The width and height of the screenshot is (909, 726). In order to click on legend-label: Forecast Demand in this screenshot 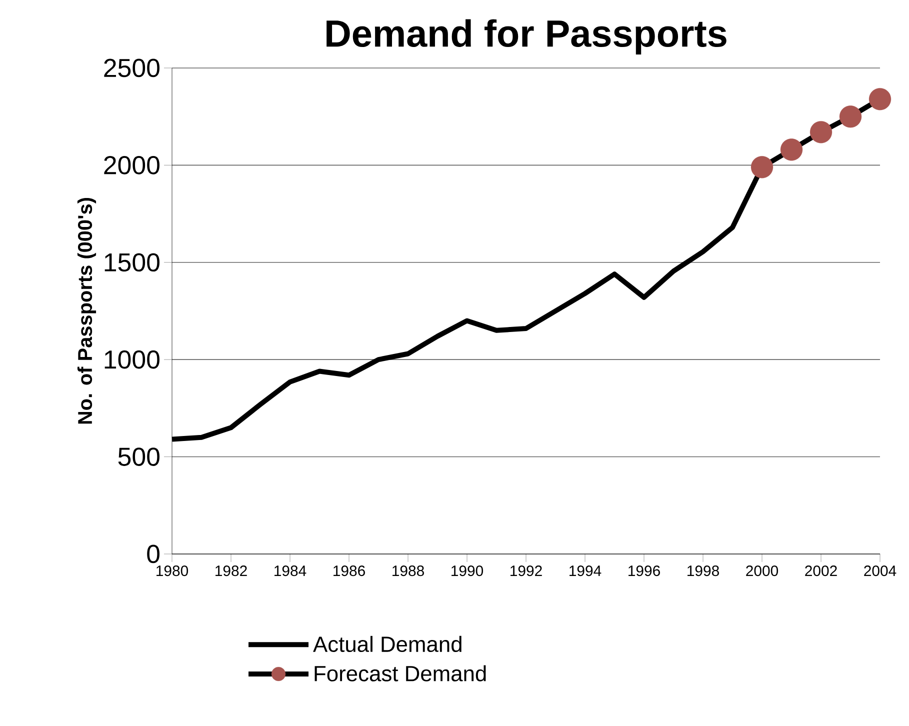, I will do `click(400, 673)`.